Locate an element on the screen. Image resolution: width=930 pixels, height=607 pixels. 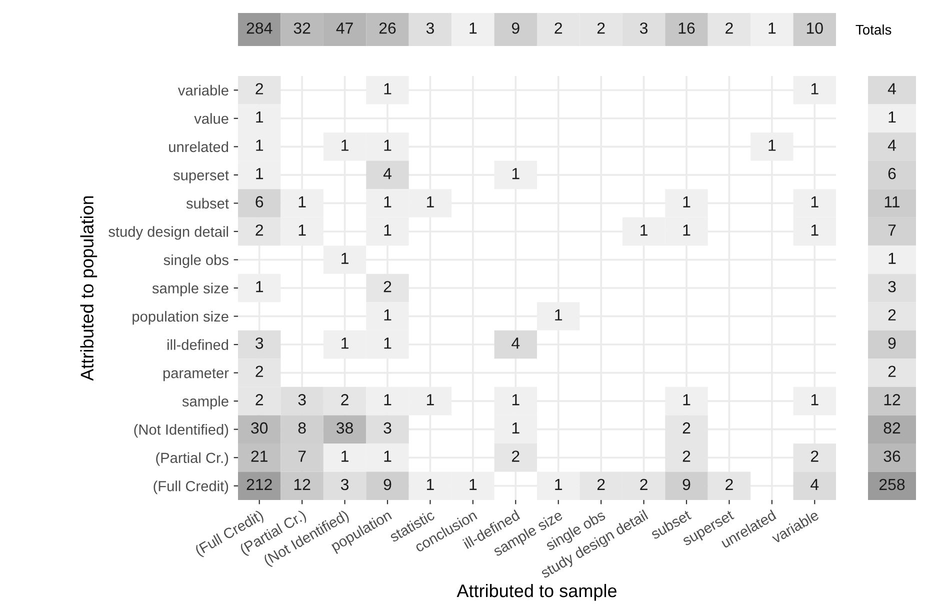
x-axis-title: Attributed to sample is located at coordinates (536, 592).